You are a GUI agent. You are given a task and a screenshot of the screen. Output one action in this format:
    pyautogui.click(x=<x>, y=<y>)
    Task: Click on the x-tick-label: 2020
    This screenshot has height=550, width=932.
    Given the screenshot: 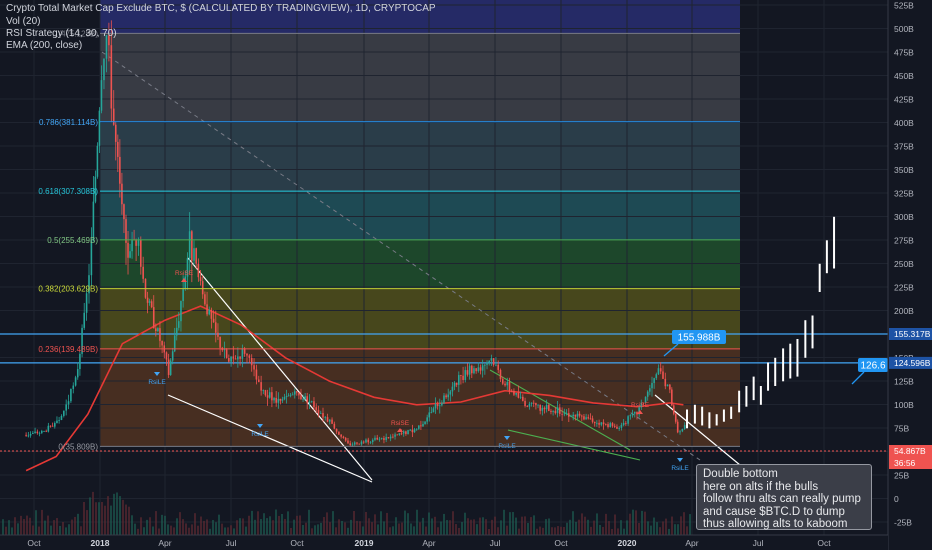 What is the action you would take?
    pyautogui.click(x=627, y=543)
    